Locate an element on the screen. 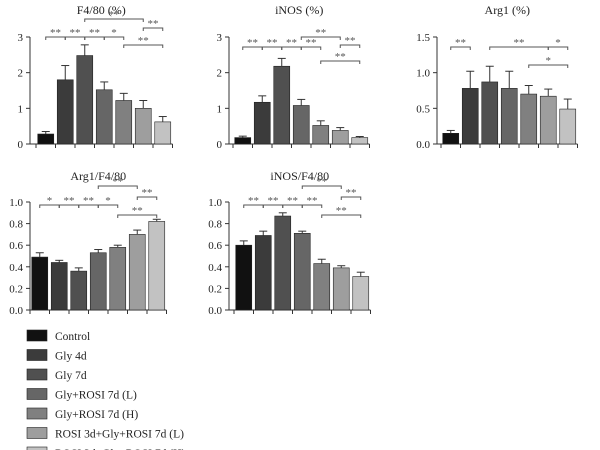 The width and height of the screenshot is (600, 450). y-tick-label: 0.6 is located at coordinates (16, 246).